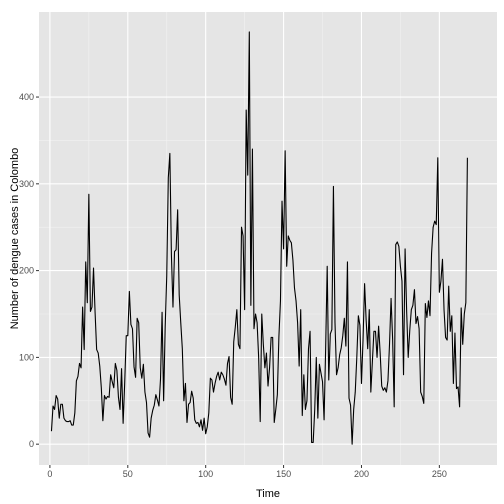 This screenshot has width=504, height=504. Describe the element at coordinates (361, 474) in the screenshot. I see `x-tick-label: 200` at that location.